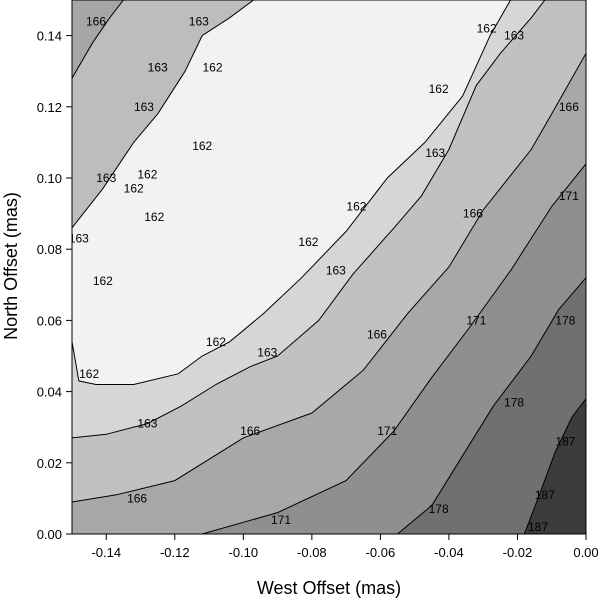 This screenshot has width=600, height=600. Describe the element at coordinates (335, 546) in the screenshot. I see `x-axis: -0.14 -0.12 -0.10 -0.08 -0.06 -0.04 -0.02 0.00` at that location.